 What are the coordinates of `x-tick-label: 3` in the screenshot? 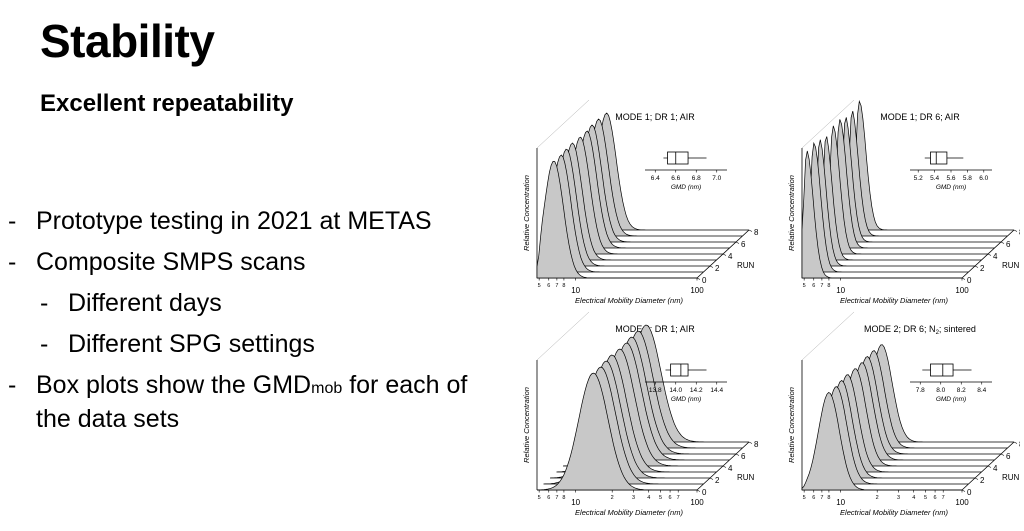 It's located at (898, 498).